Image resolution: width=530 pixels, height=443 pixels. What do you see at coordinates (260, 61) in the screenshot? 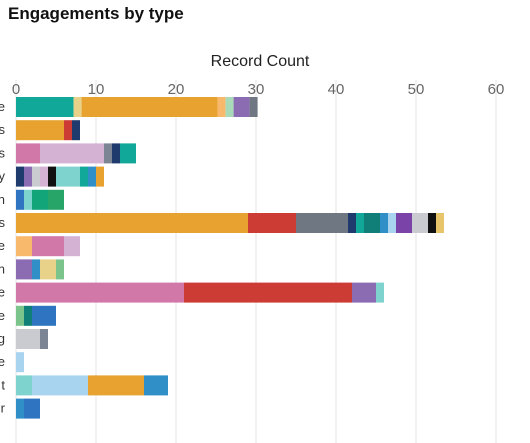
I see `x-axis-title: Record Count` at bounding box center [260, 61].